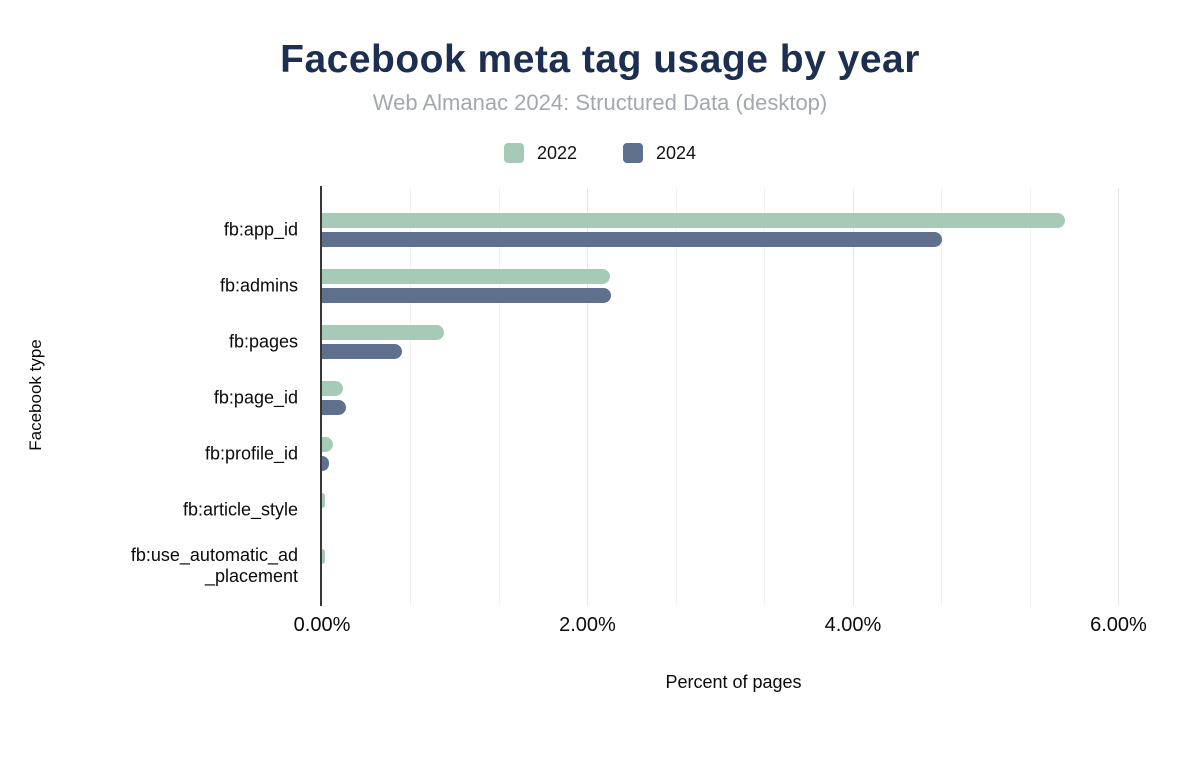 This screenshot has height=780, width=1200. What do you see at coordinates (600, 59) in the screenshot?
I see `page-title: Facebook meta tag usage by year` at bounding box center [600, 59].